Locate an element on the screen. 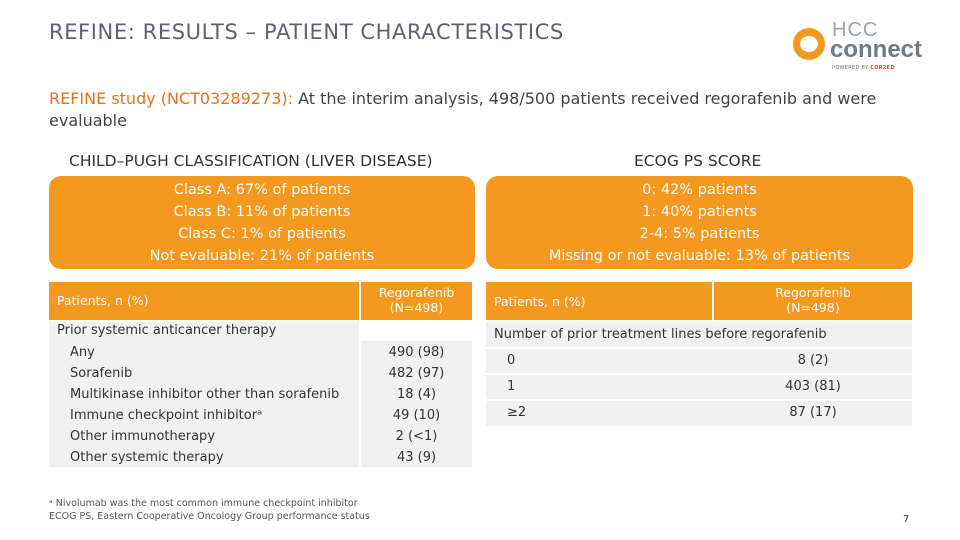 Image resolution: width=960 pixels, height=540 pixels. table-row: Other systemic therapy is located at coordinates (147, 457).